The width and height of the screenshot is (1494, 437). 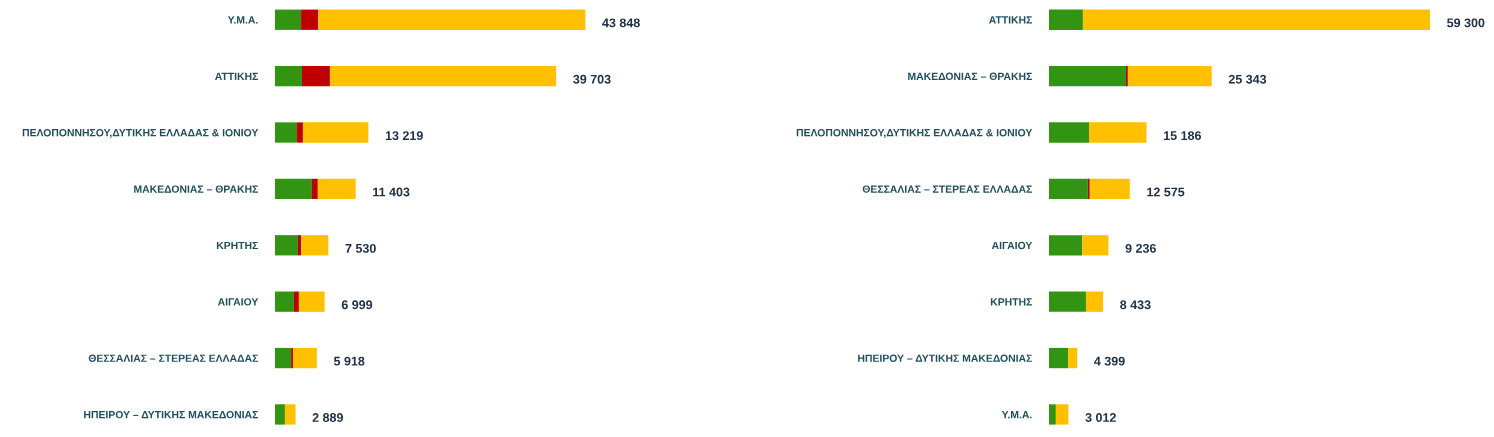 I want to click on annotation: 15 186, so click(x=1182, y=136).